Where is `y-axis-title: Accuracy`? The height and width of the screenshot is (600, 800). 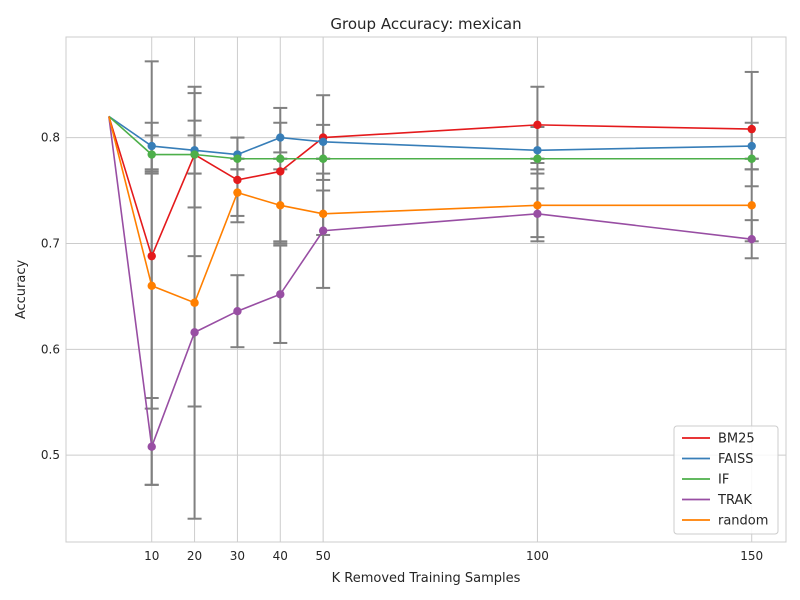 y-axis-title: Accuracy is located at coordinates (21, 290).